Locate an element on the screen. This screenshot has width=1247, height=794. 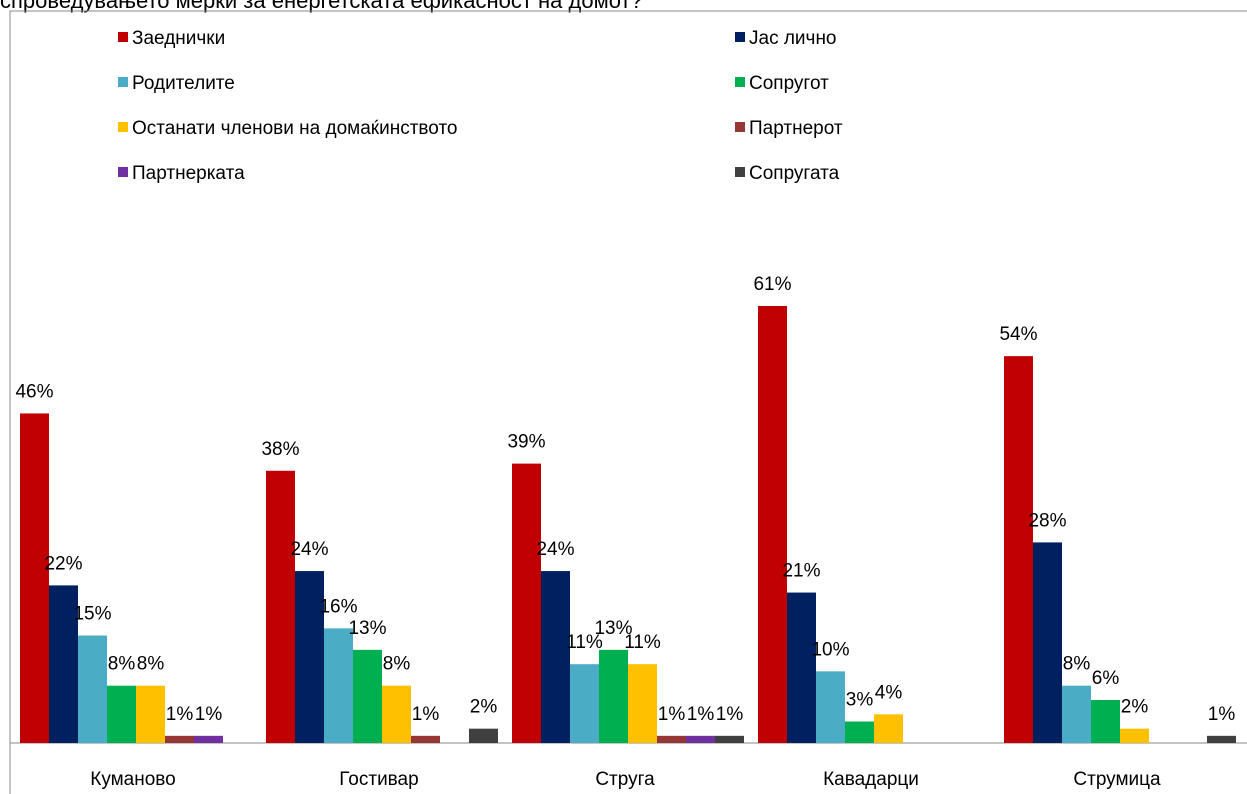
legend-label: Јас лично is located at coordinates (793, 38).